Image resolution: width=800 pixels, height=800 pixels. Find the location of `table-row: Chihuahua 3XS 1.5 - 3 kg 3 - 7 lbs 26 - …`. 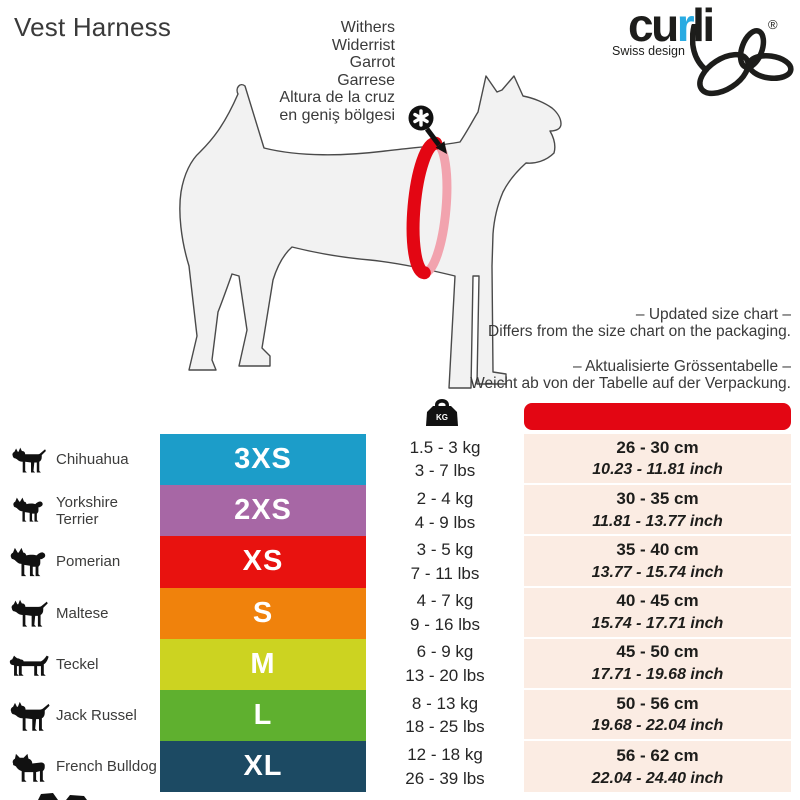

table-row: Chihuahua 3XS 1.5 - 3 kg 3 - 7 lbs 26 - … is located at coordinates (400, 460).